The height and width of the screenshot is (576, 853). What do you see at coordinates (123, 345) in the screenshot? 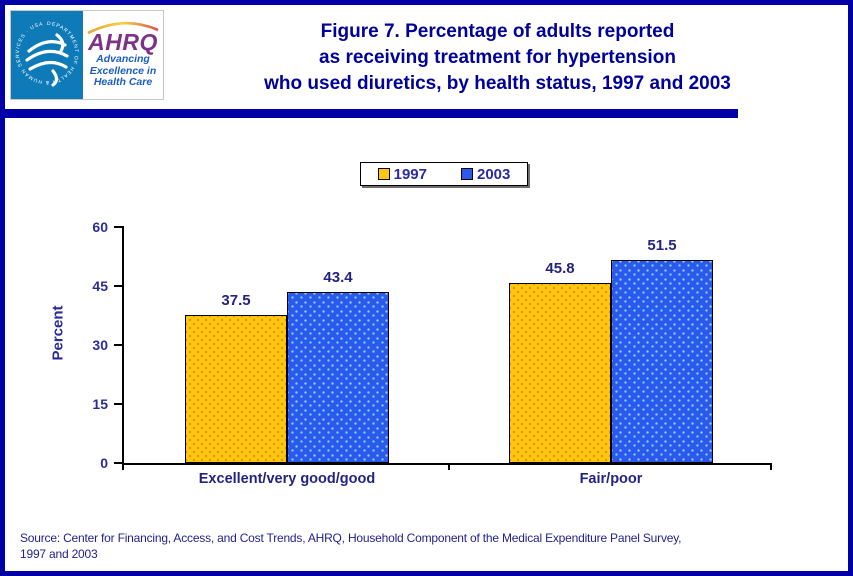
I see `y-axis-line` at bounding box center [123, 345].